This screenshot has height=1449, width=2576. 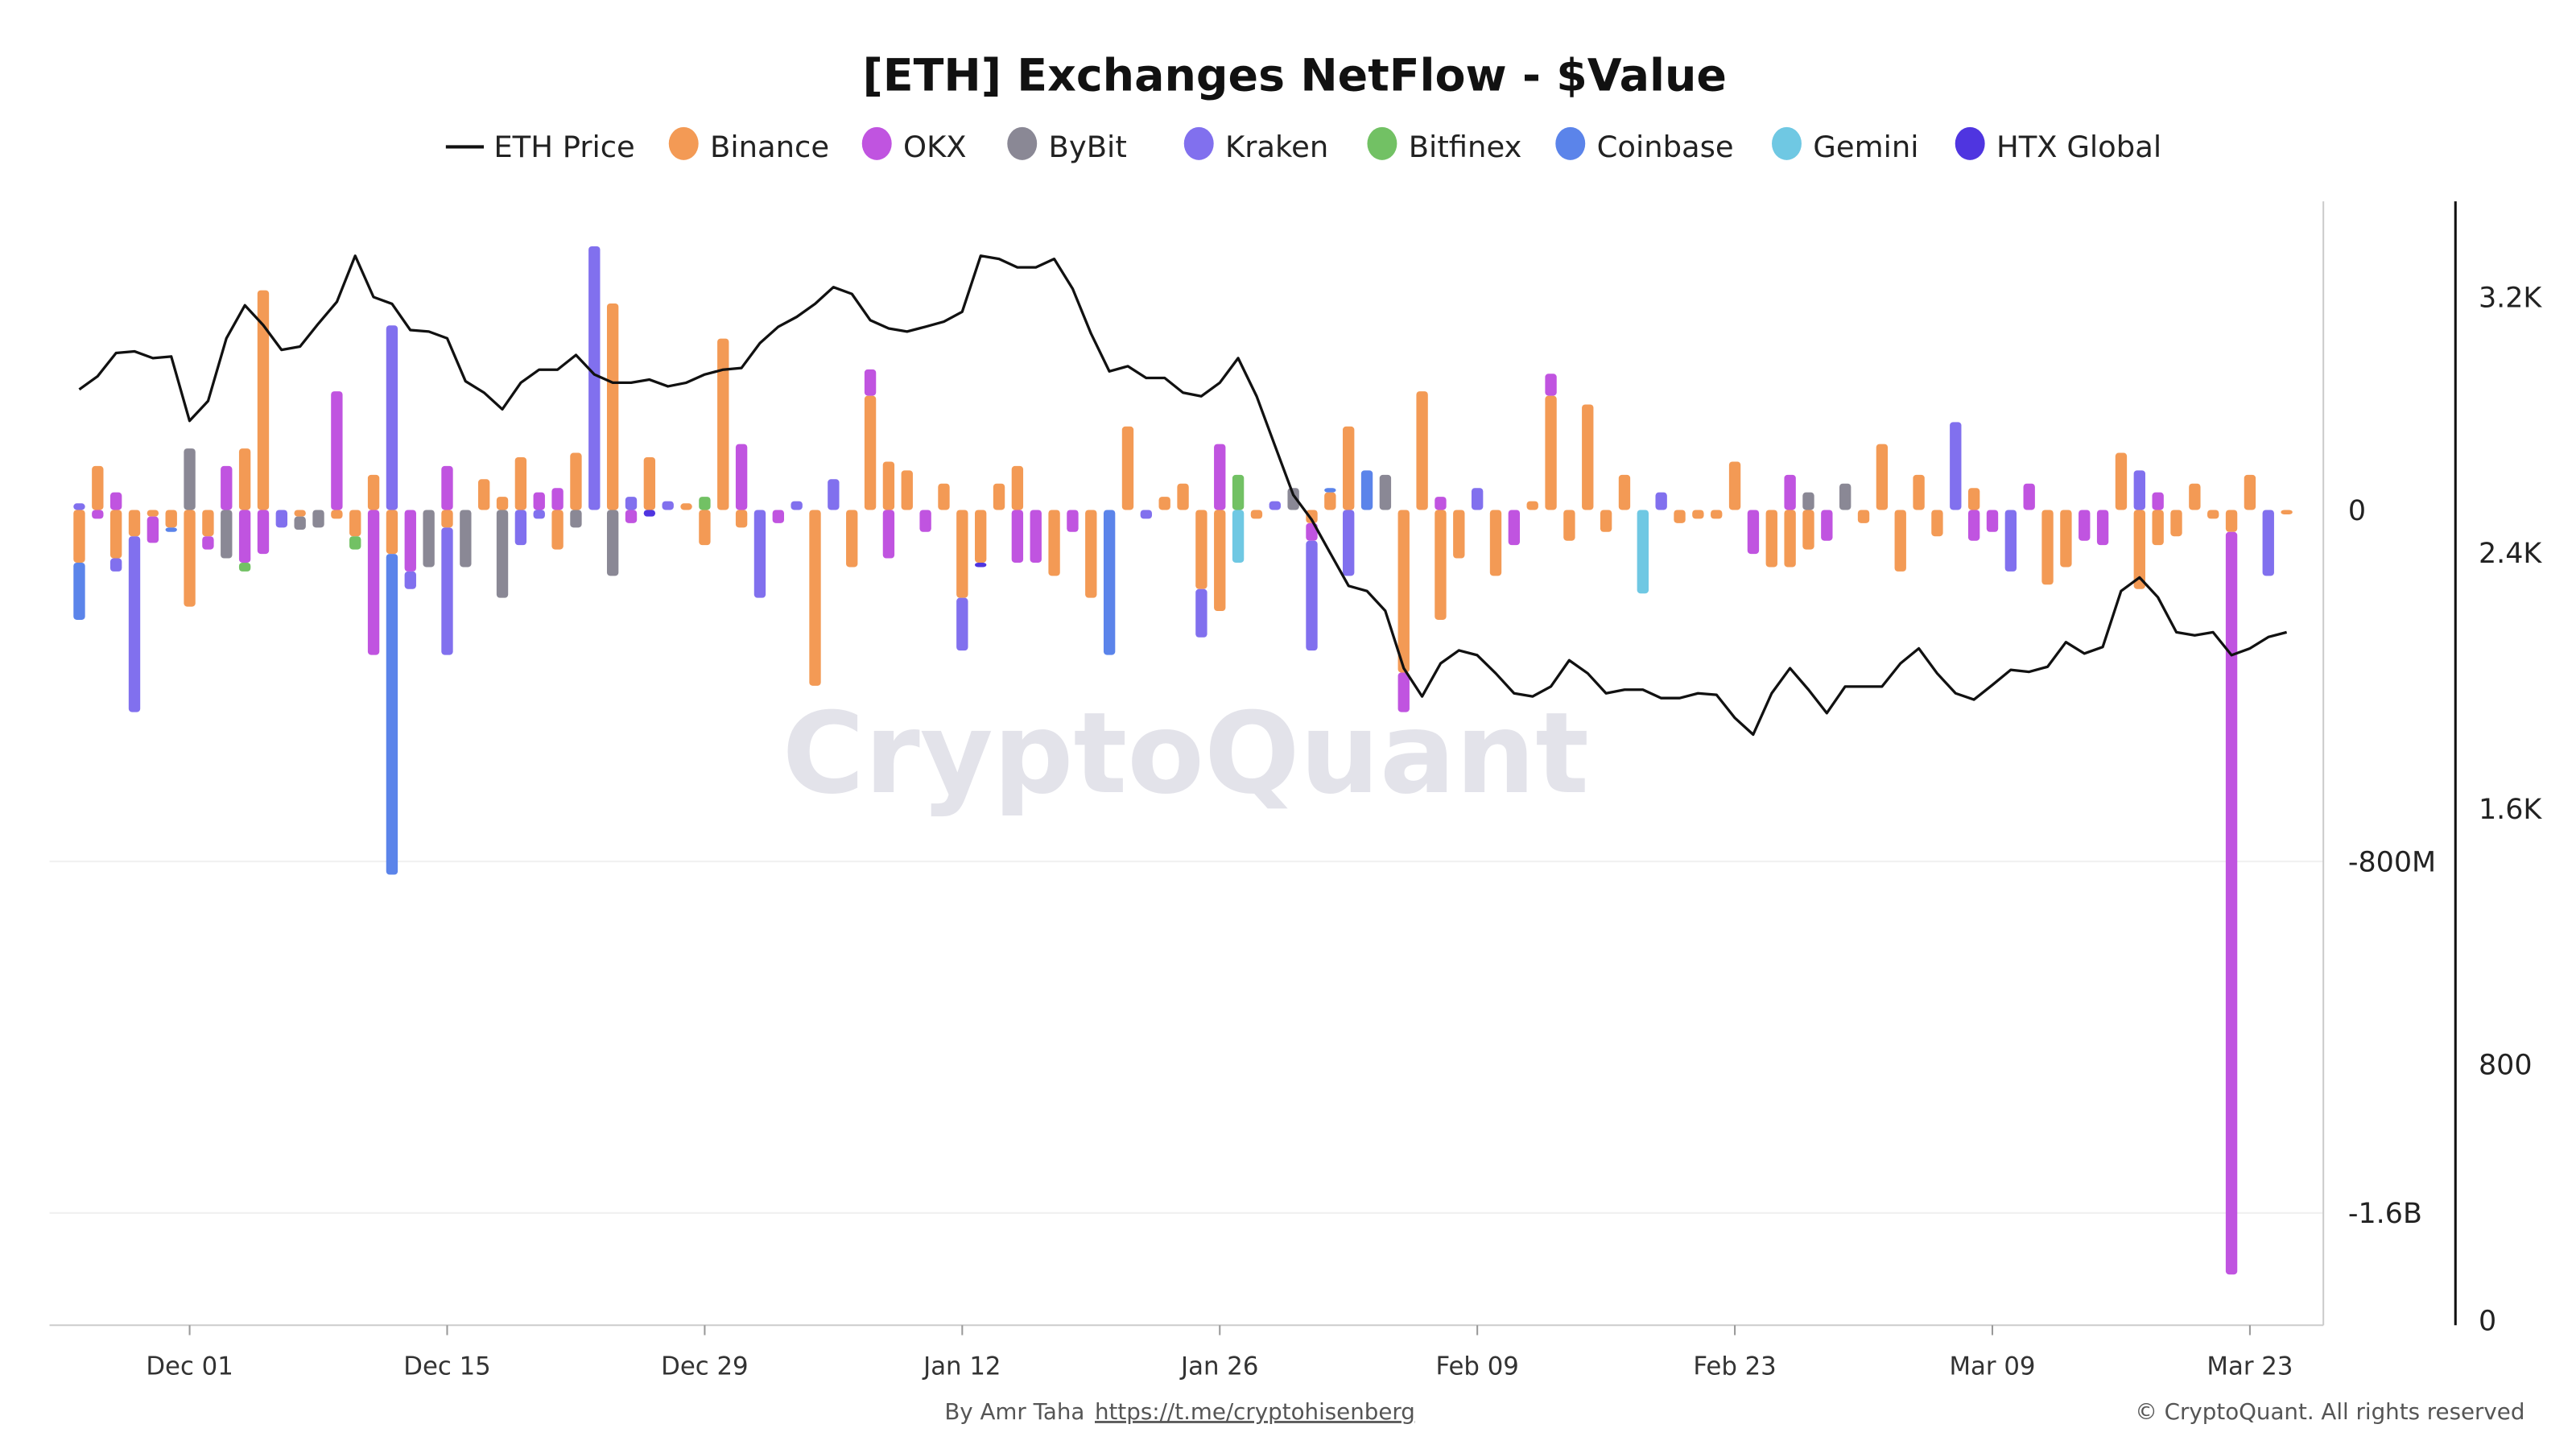 I want to click on legend-label-okx: OKX, so click(x=935, y=147).